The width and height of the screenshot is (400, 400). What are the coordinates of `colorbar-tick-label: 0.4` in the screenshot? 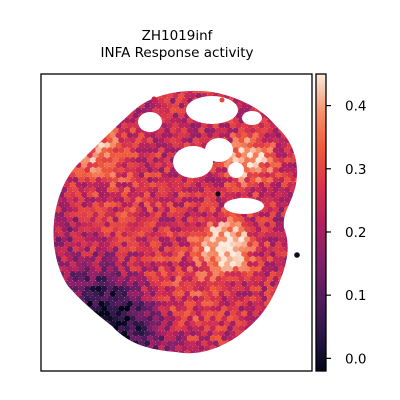 It's located at (355, 107).